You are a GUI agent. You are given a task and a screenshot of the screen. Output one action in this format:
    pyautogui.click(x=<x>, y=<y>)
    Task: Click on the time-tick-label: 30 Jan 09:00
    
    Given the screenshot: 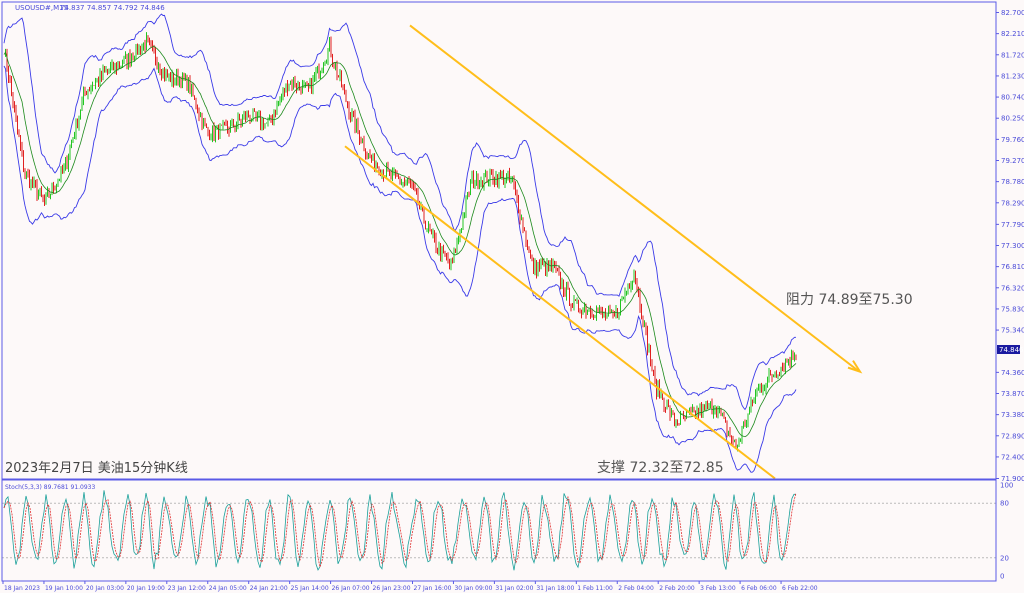 What is the action you would take?
    pyautogui.click(x=473, y=588)
    